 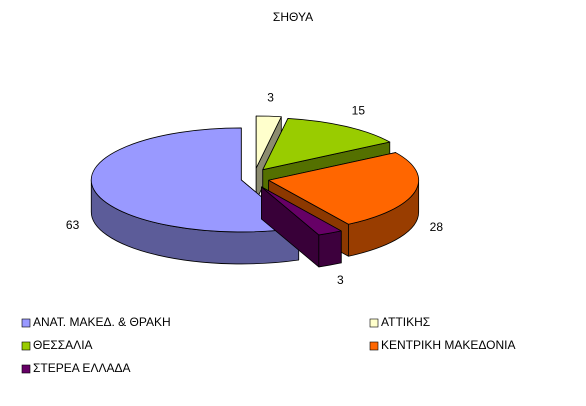 I want to click on data-label: 28, so click(x=437, y=227).